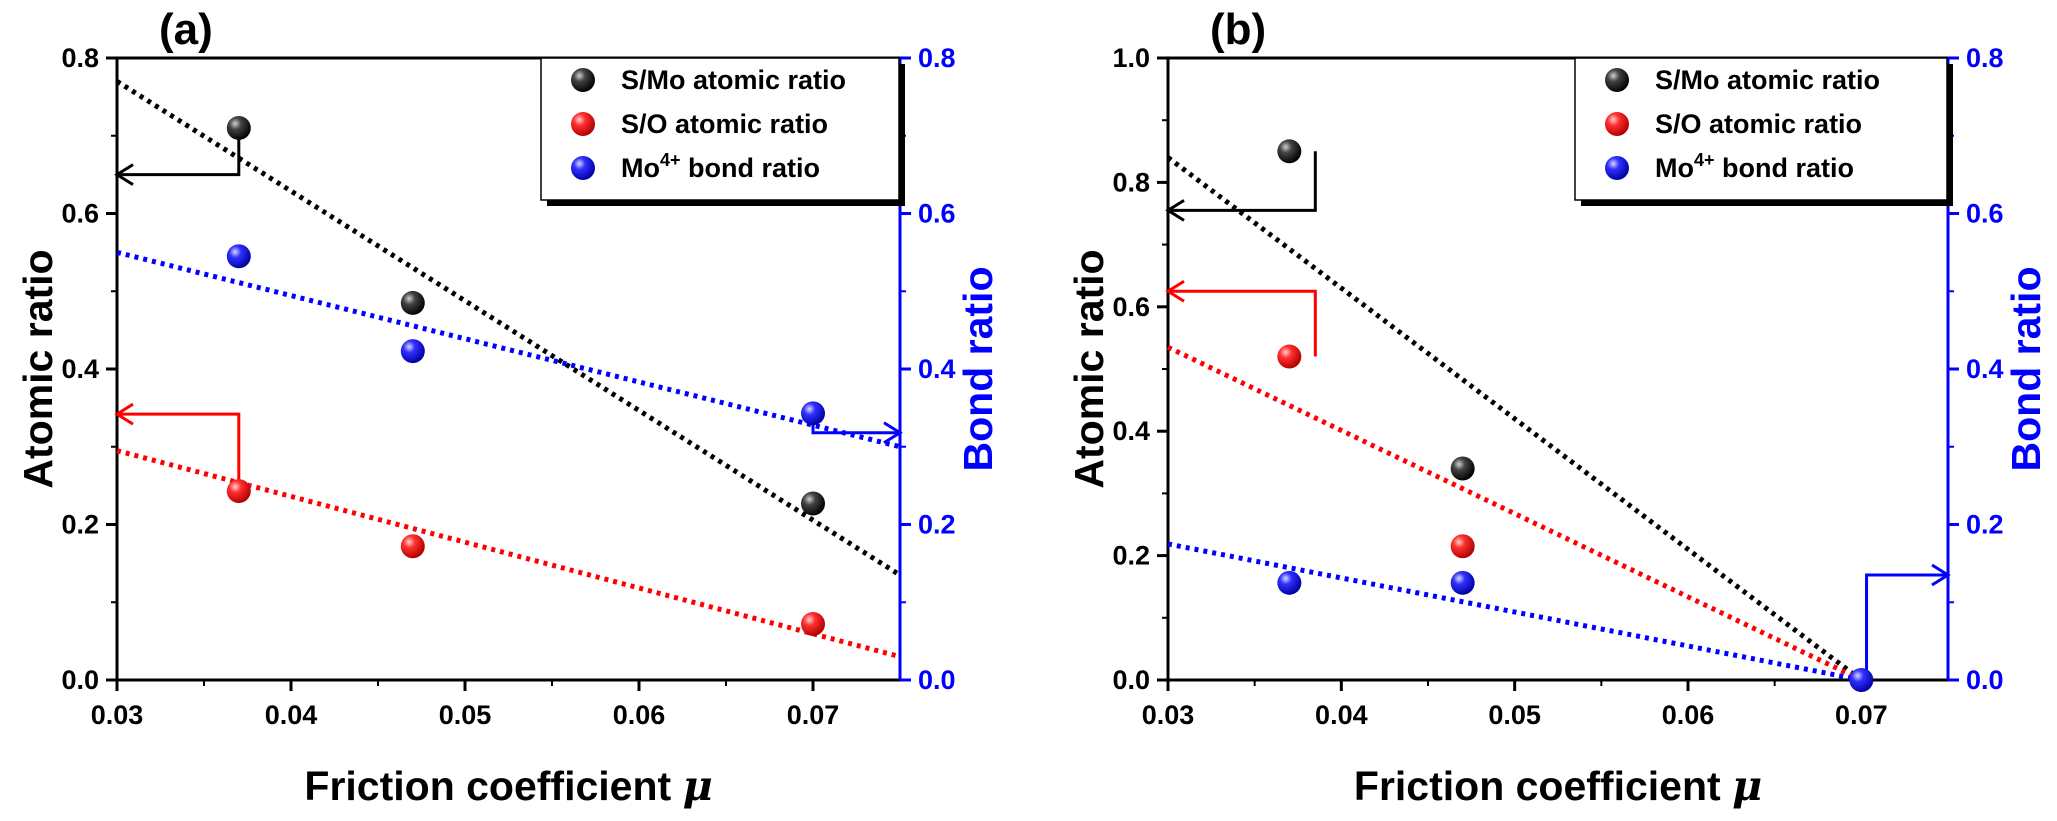 The height and width of the screenshot is (821, 2057). Describe the element at coordinates (1238, 29) in the screenshot. I see `panel-label: (b)` at that location.